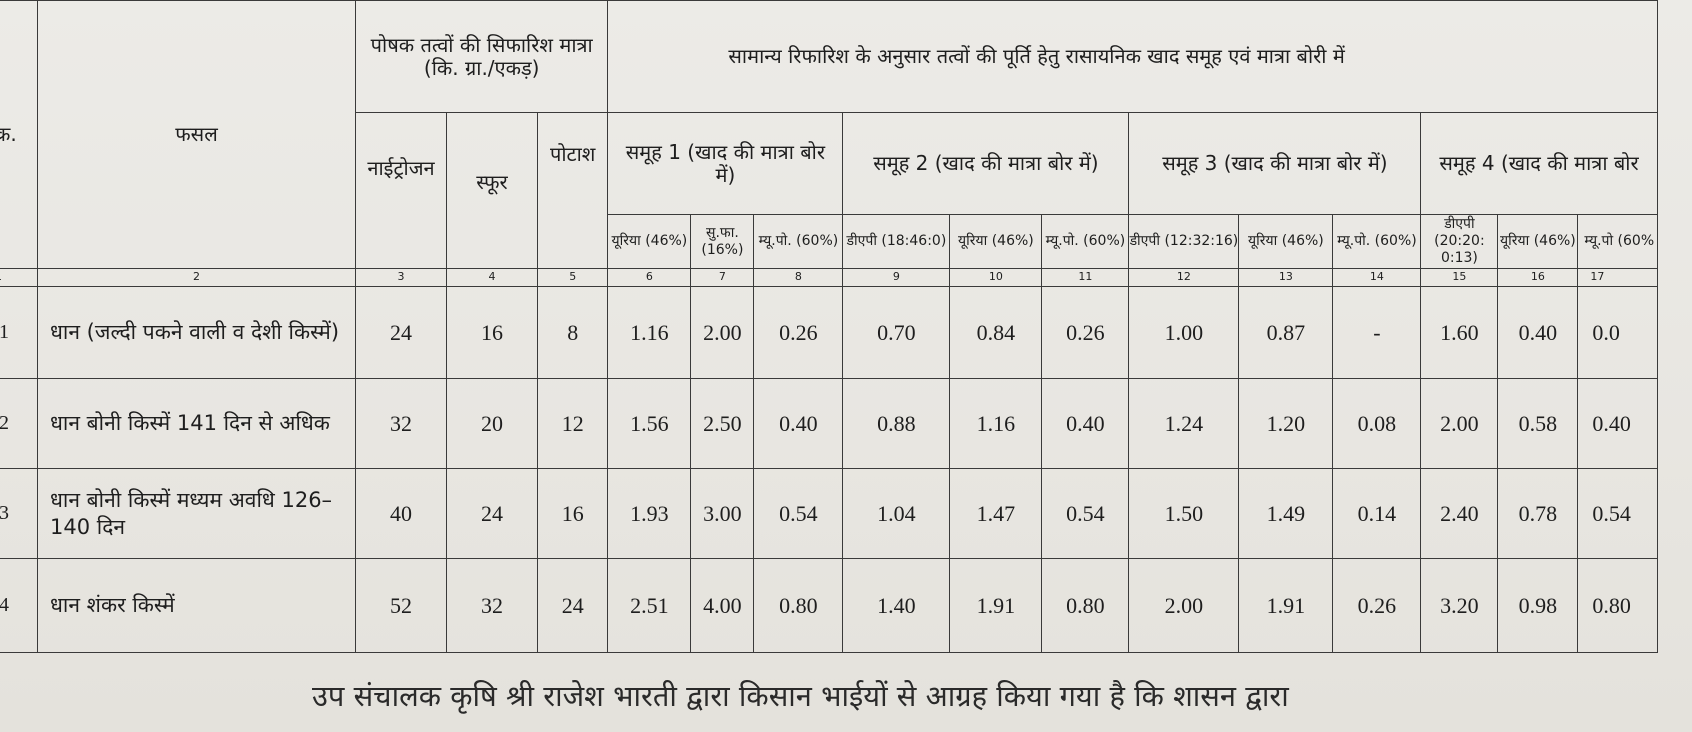  What do you see at coordinates (1538, 423) in the screenshot?
I see `row-value: 0.58` at bounding box center [1538, 423].